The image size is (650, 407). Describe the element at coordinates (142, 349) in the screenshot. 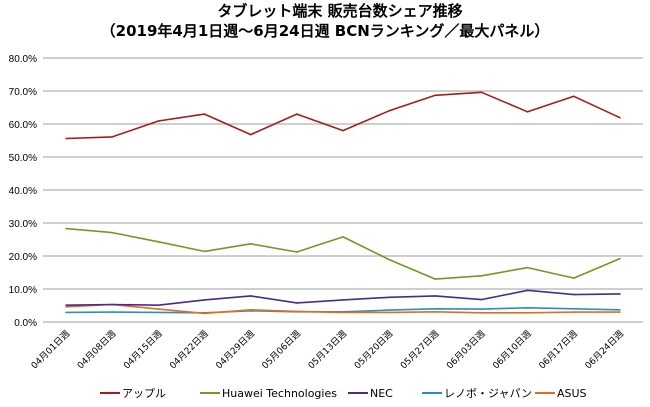

I see `x-tick-label: 04月15日週` at that location.